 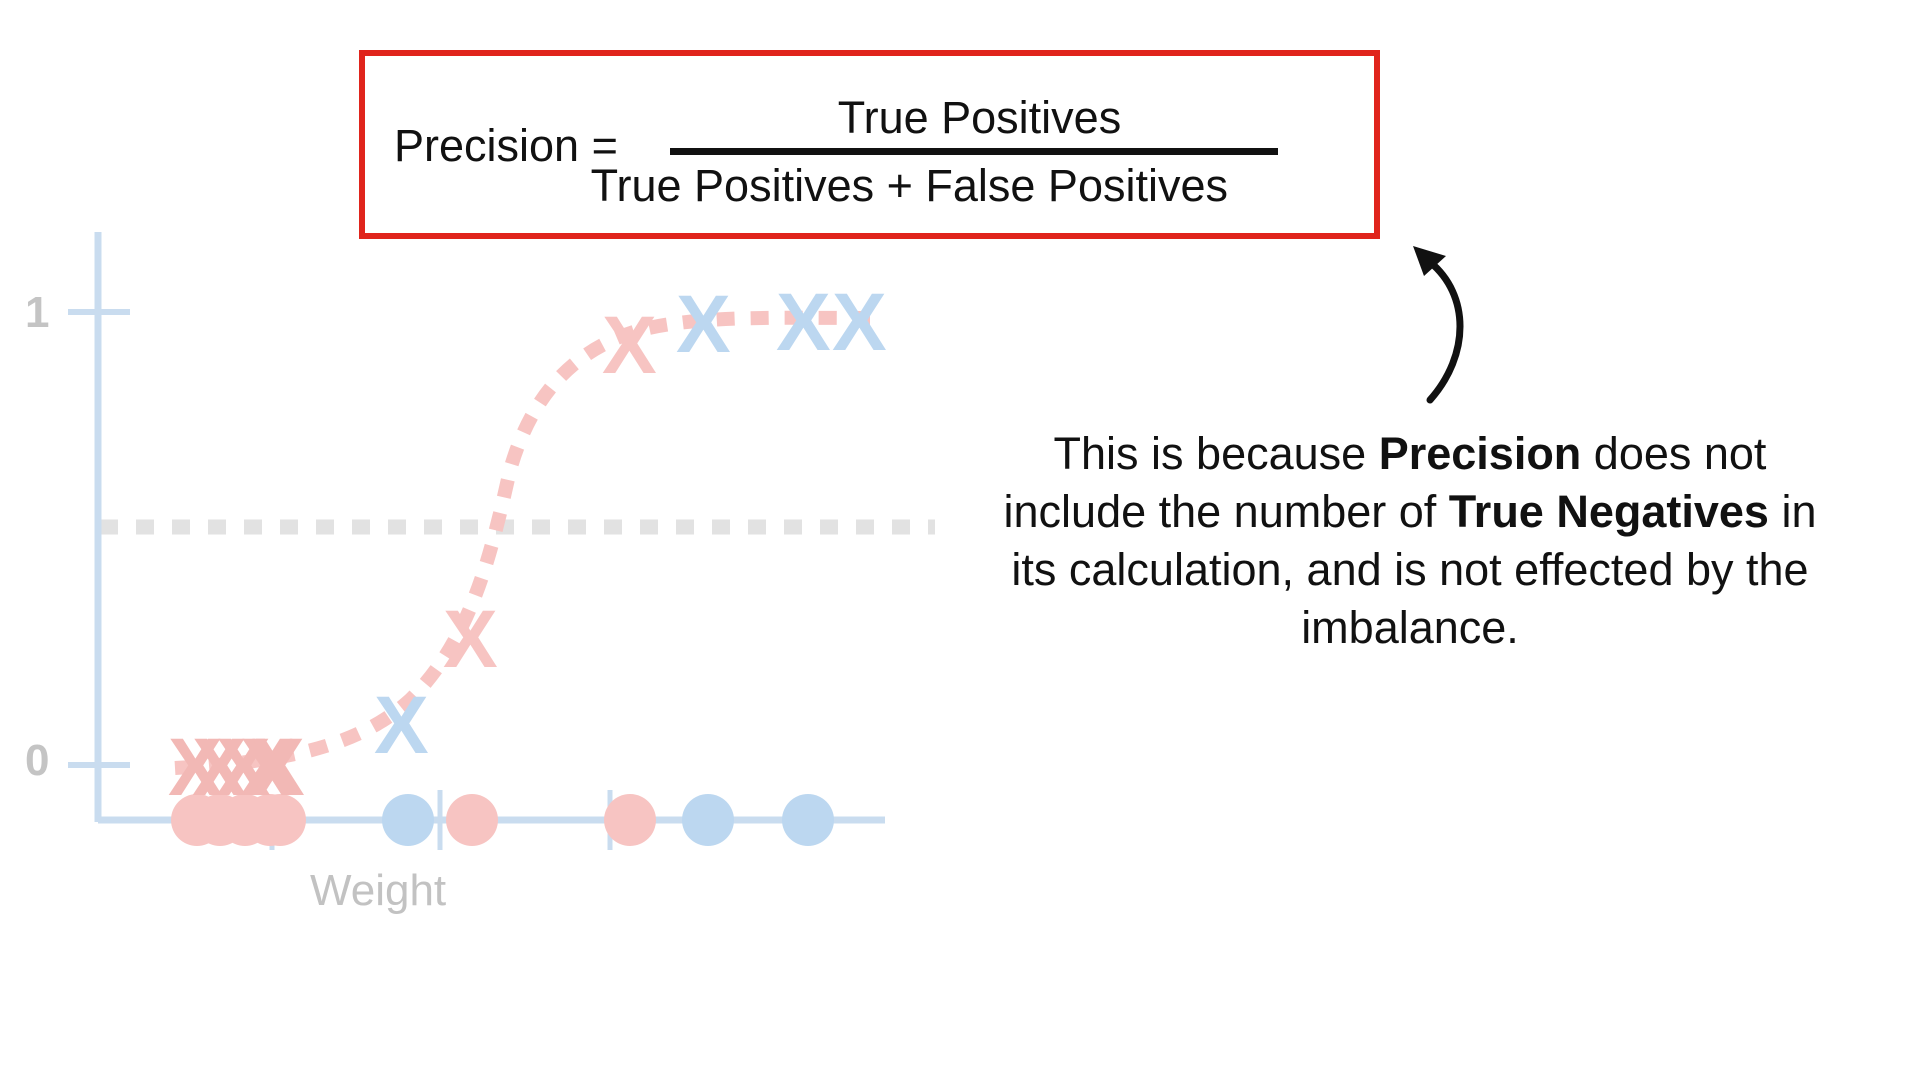 I want to click on callout-text-part: This is because, so click(x=1216, y=453).